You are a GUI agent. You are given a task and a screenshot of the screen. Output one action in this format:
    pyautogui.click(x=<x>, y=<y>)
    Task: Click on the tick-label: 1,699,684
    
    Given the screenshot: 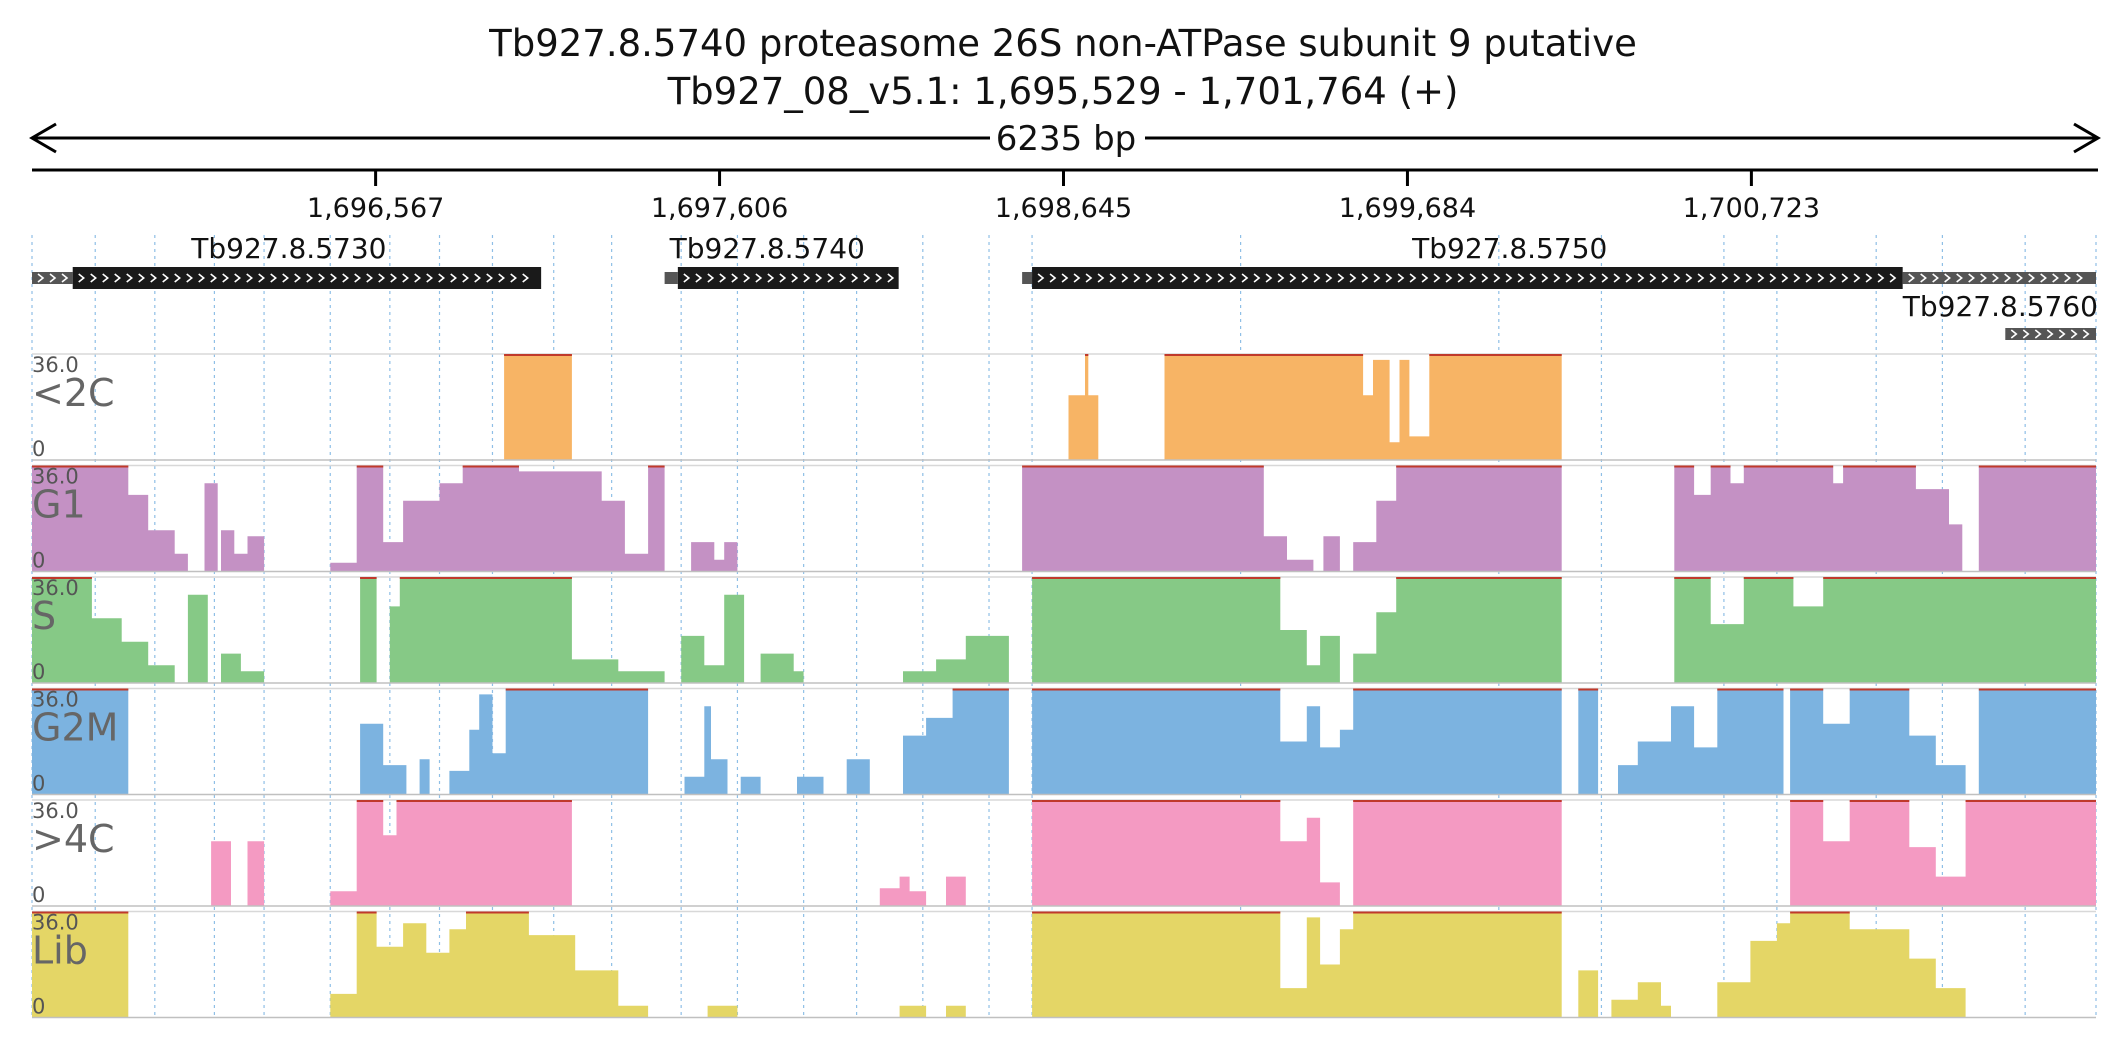 What is the action you would take?
    pyautogui.click(x=1407, y=208)
    